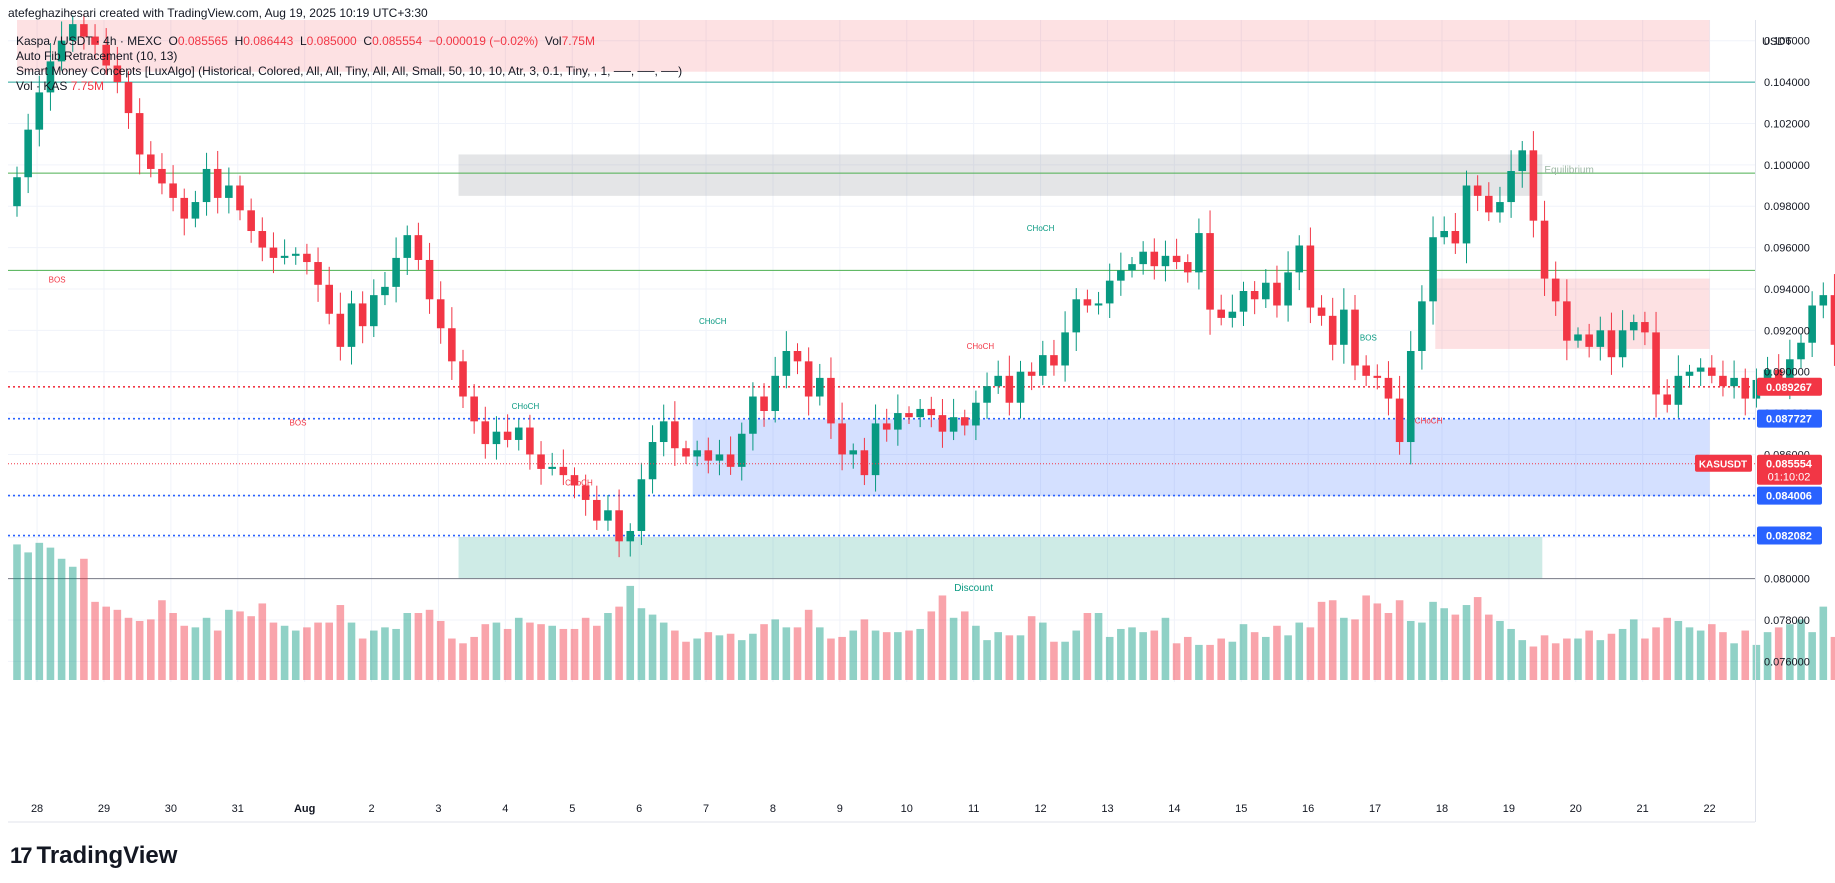  What do you see at coordinates (1789, 497) in the screenshot?
I see `level-price-text: 0.084006` at bounding box center [1789, 497].